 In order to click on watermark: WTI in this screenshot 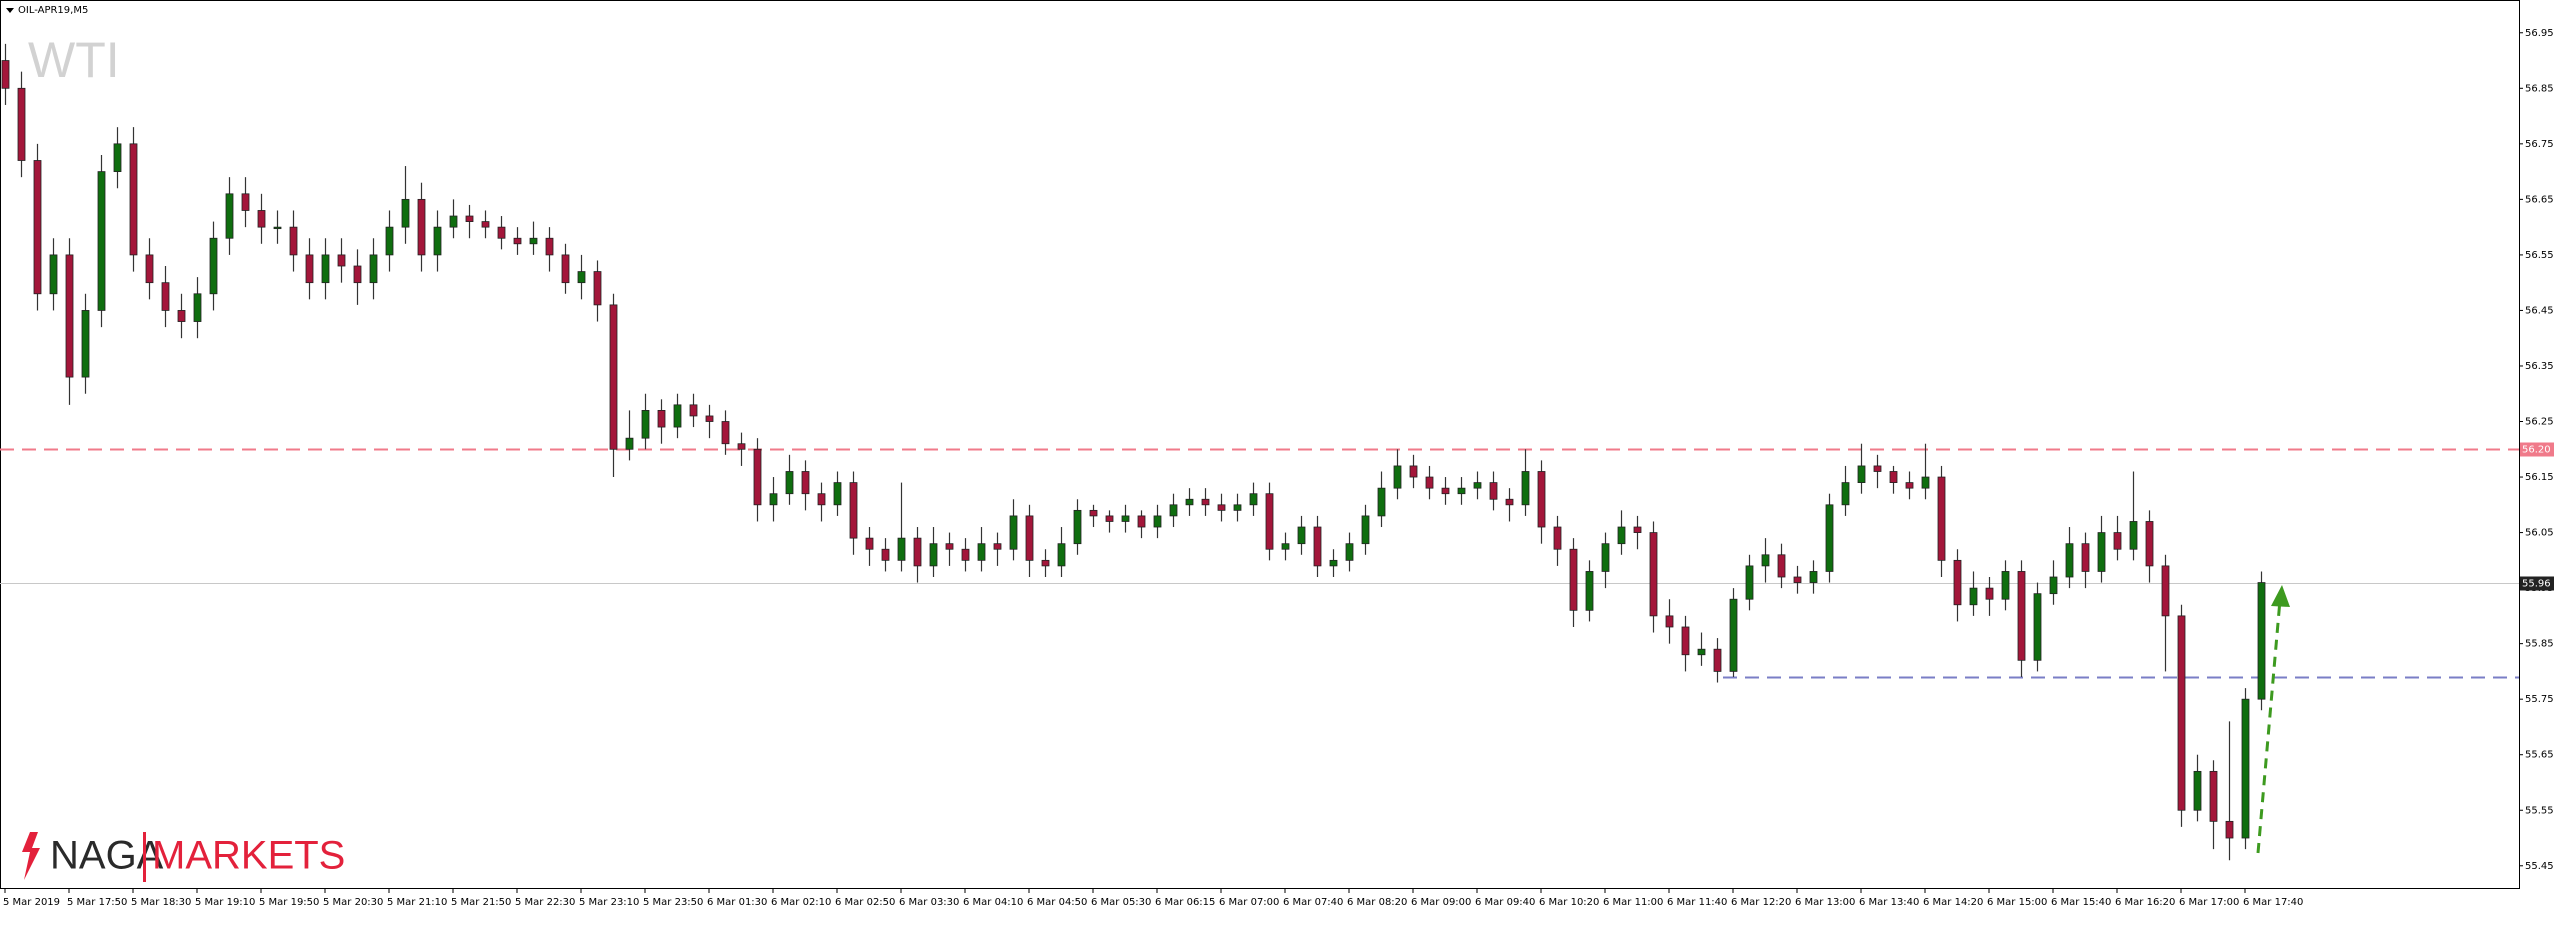, I will do `click(74, 60)`.